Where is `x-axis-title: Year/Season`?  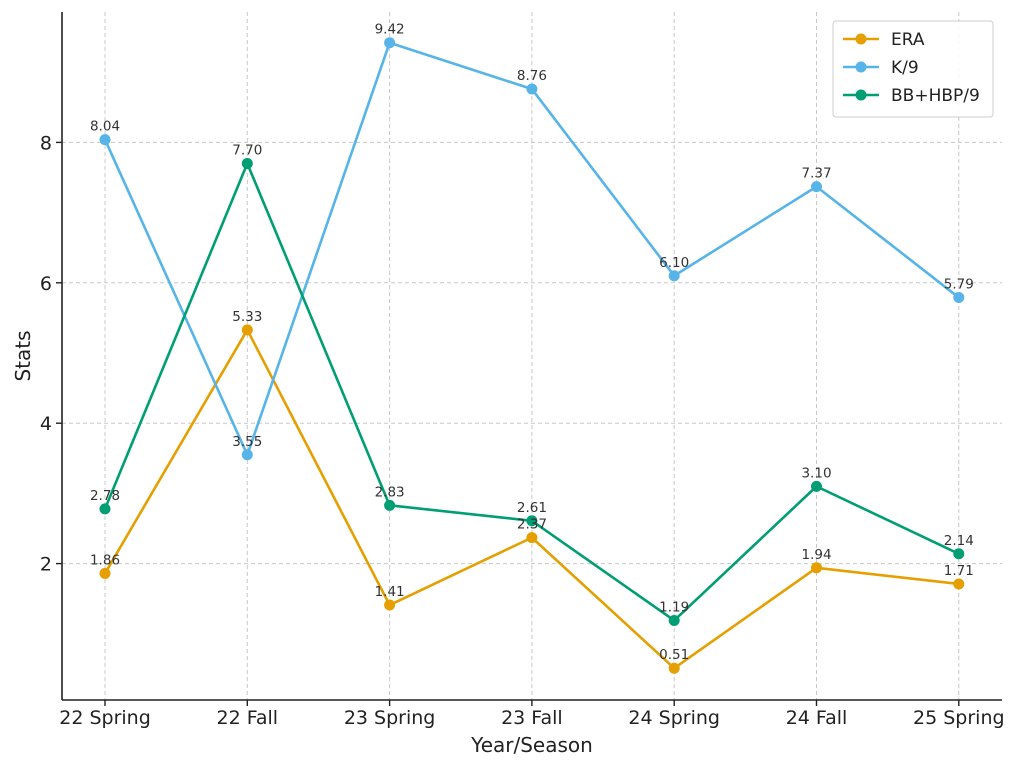 x-axis-title: Year/Season is located at coordinates (531, 745).